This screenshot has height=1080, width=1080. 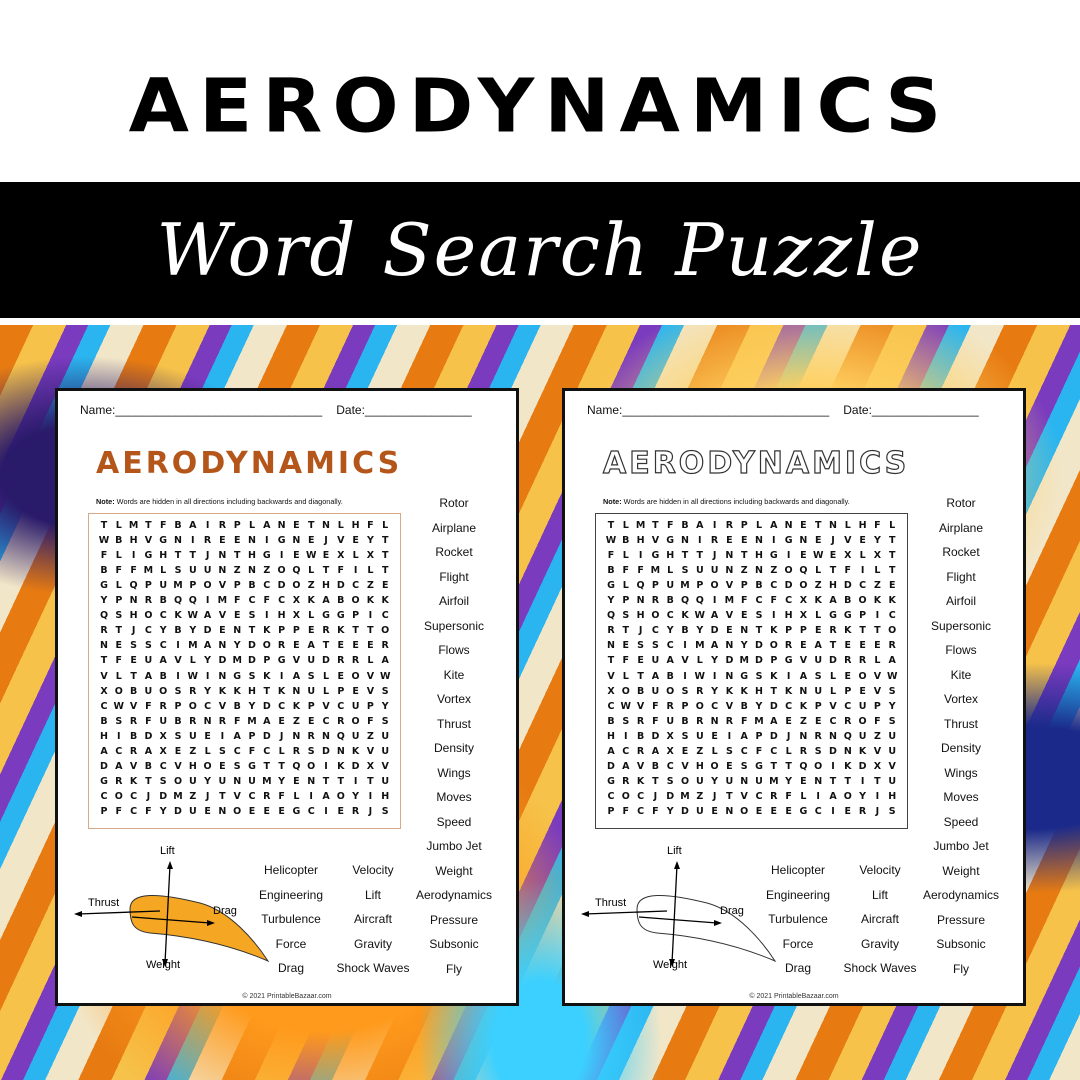 I want to click on grid-letter: F, so click(x=370, y=721).